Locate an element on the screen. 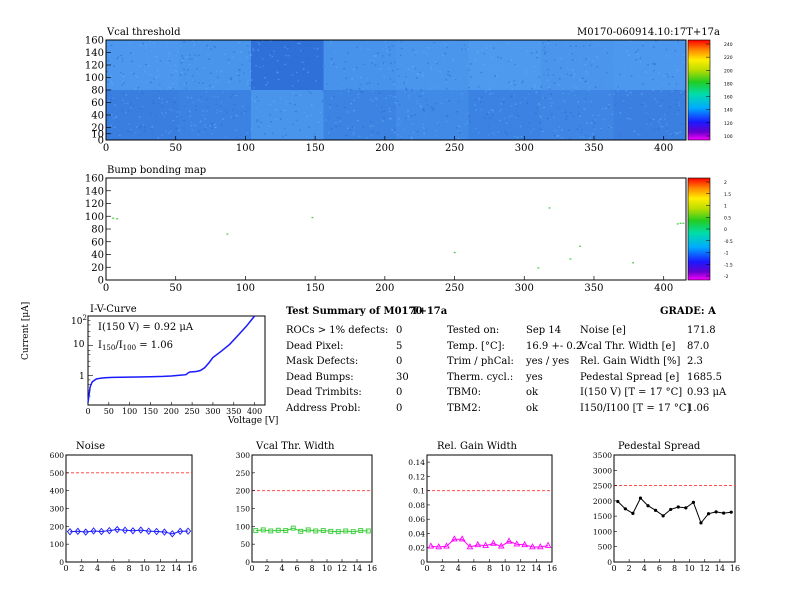  mini-ytick-label: 0.04 is located at coordinates (416, 533).